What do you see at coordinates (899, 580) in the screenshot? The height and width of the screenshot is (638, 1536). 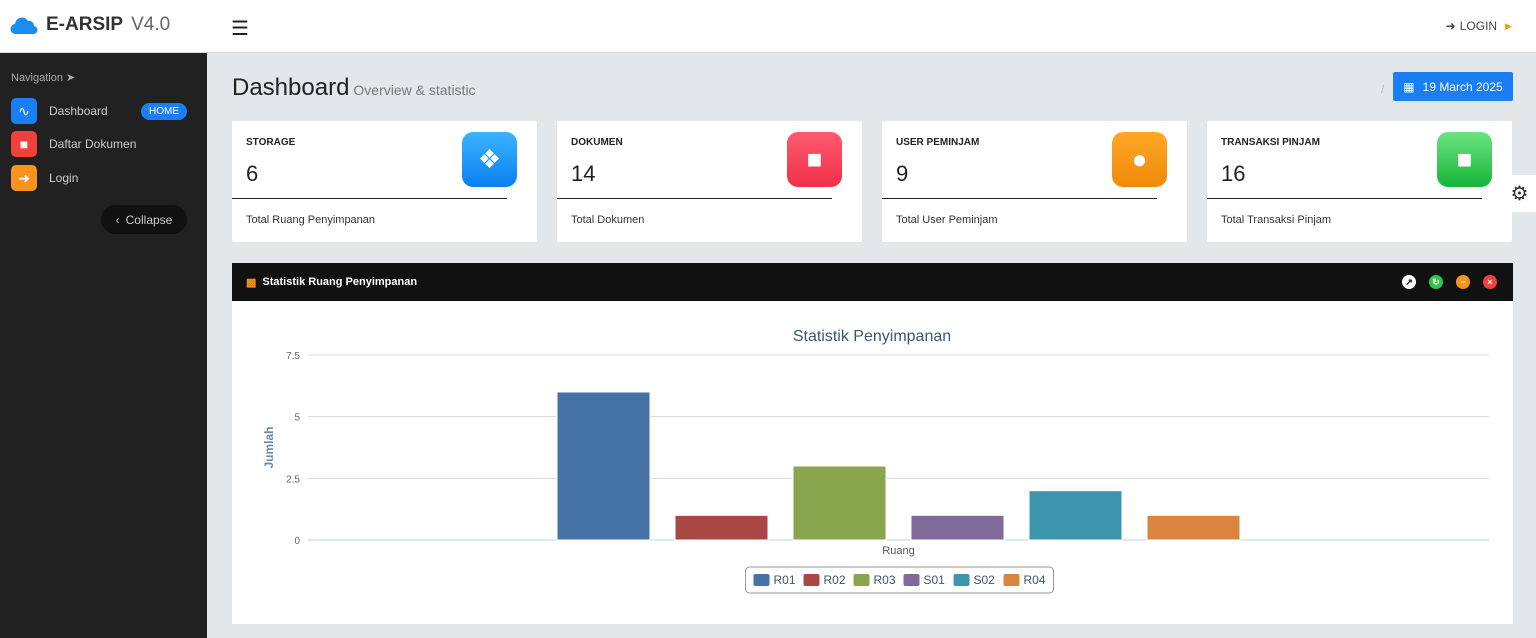 I see `legend-box` at bounding box center [899, 580].